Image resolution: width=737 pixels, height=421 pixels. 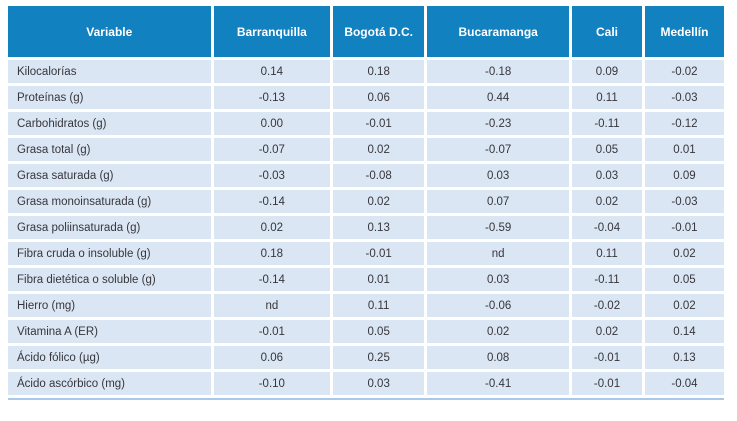 I want to click on column-header-barranquilla: Barranquilla, so click(x=272, y=31).